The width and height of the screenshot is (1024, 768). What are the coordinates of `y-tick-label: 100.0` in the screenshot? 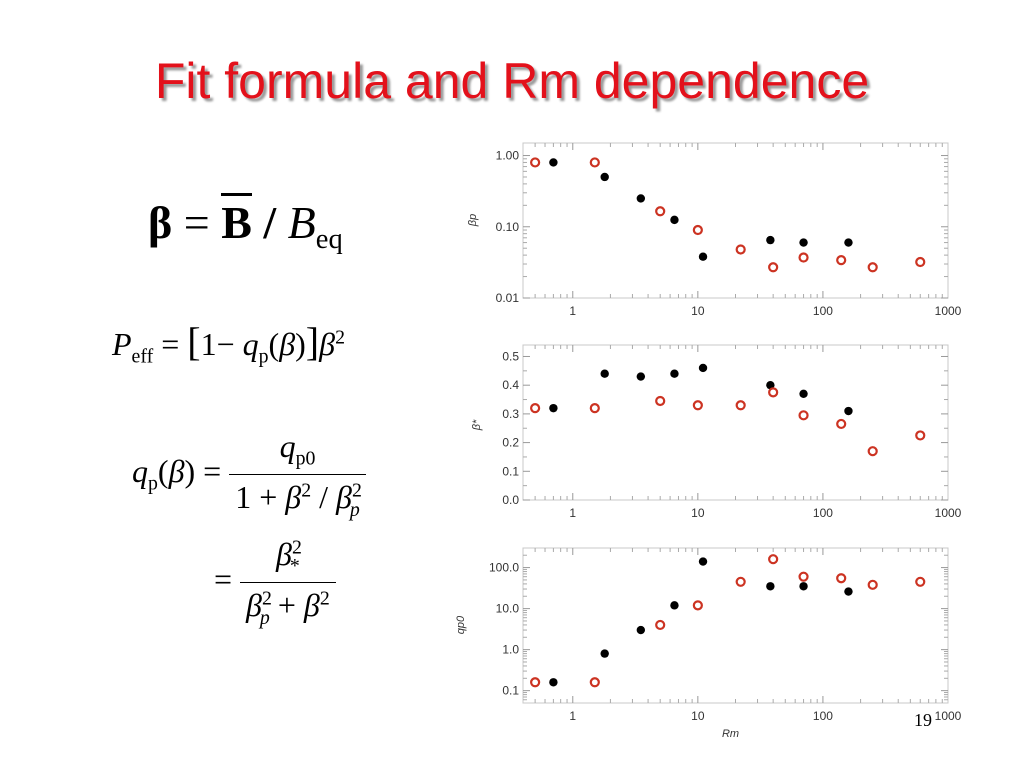 It's located at (504, 568).